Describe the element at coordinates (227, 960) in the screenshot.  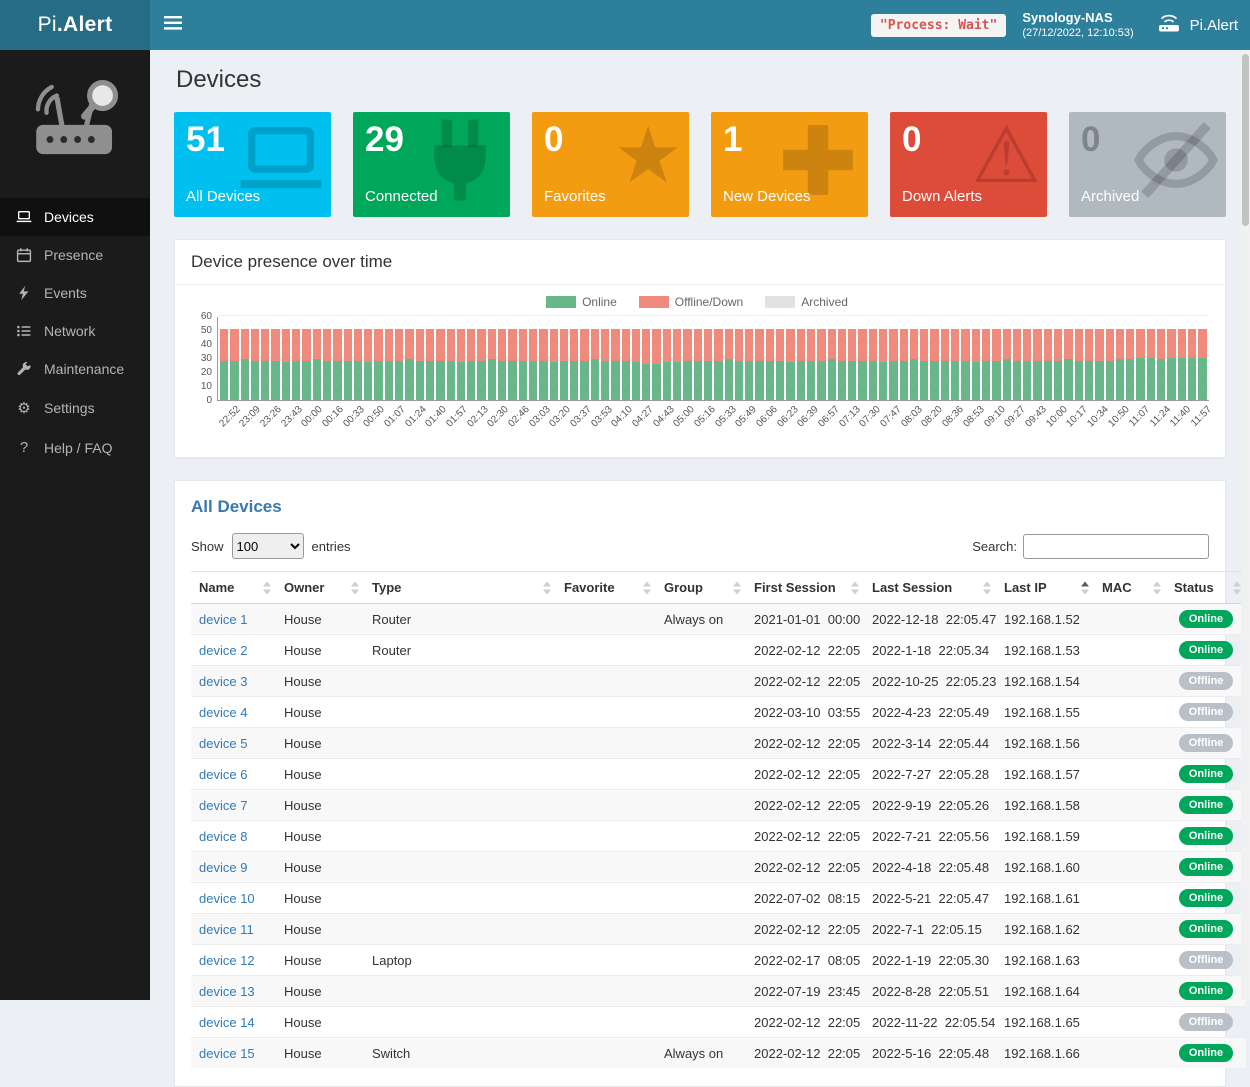
I see `device-name-link: device 12` at that location.